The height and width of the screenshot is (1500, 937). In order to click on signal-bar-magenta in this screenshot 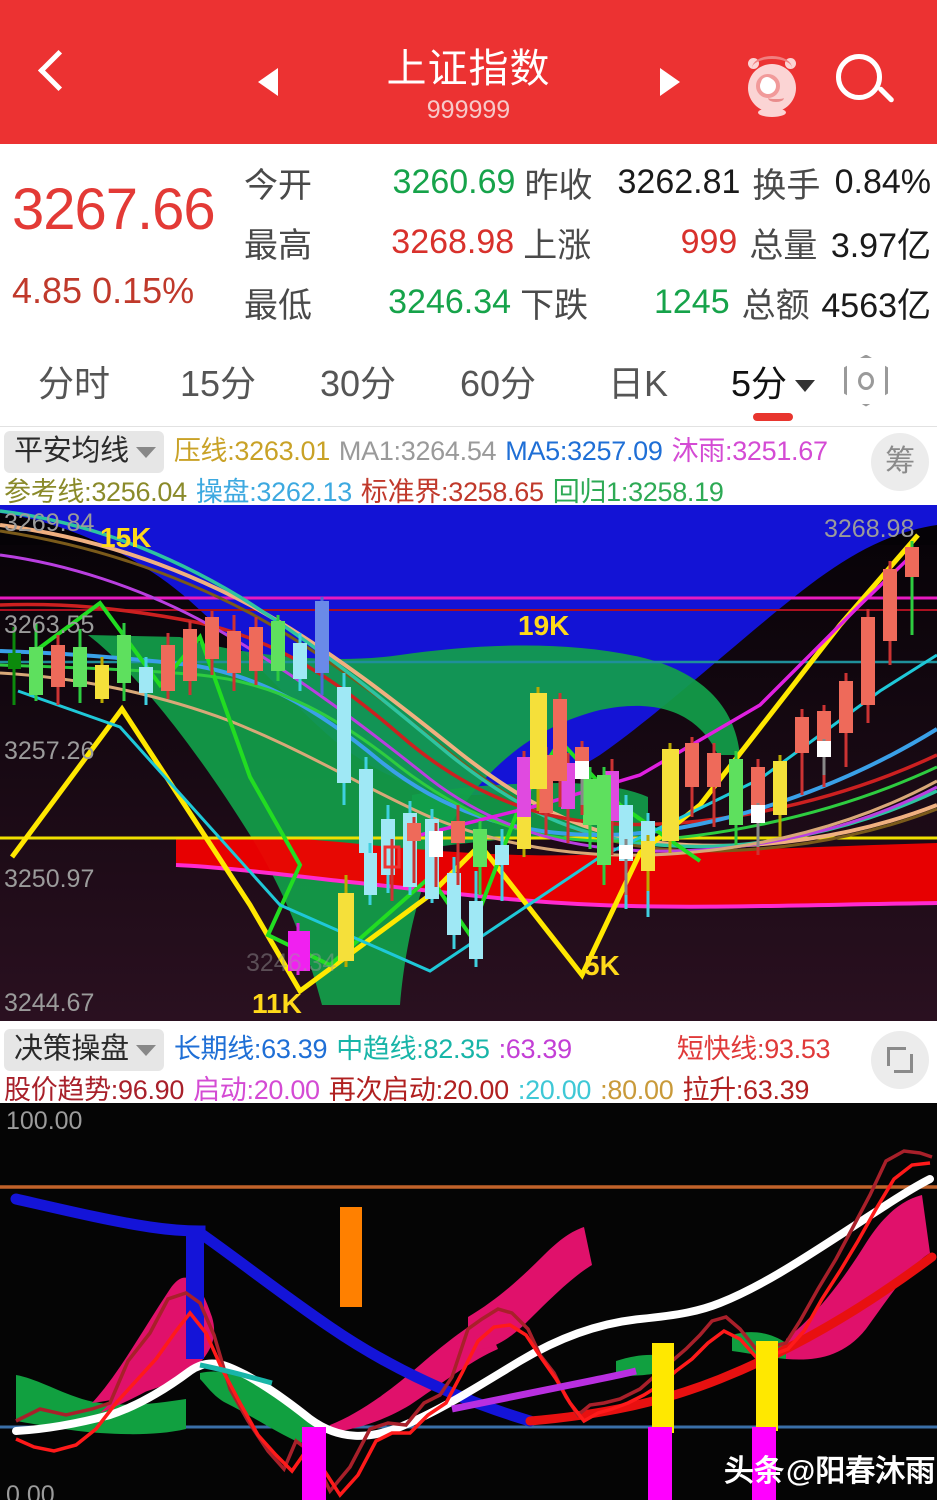, I will do `click(764, 1463)`.